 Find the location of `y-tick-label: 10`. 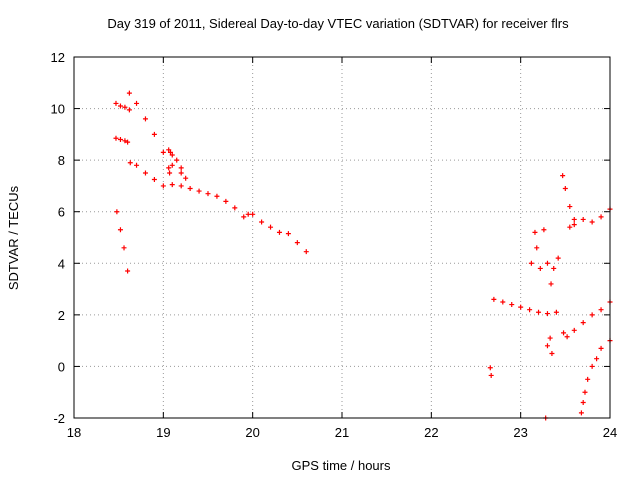

y-tick-label: 10 is located at coordinates (58, 109).